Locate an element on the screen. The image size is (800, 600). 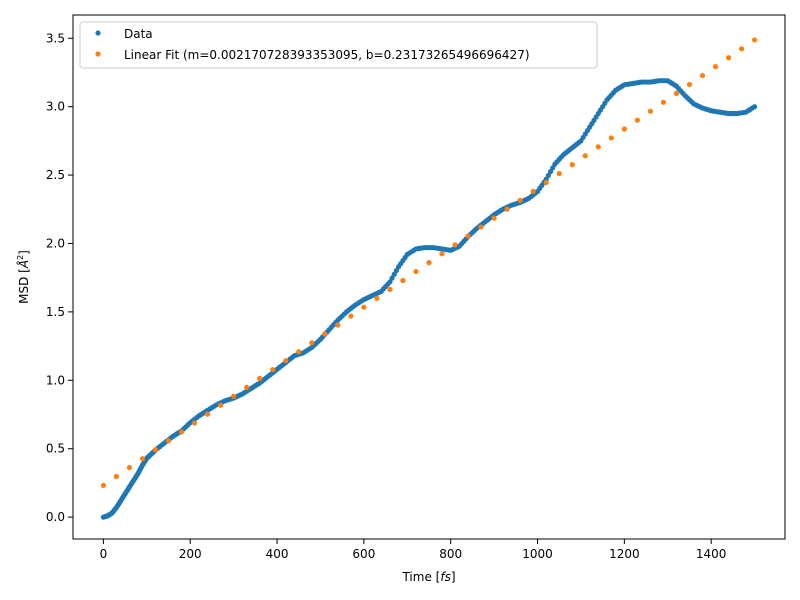
x-axis: 0 200 400 600 800 1000 1200 1400 is located at coordinates (413, 550).